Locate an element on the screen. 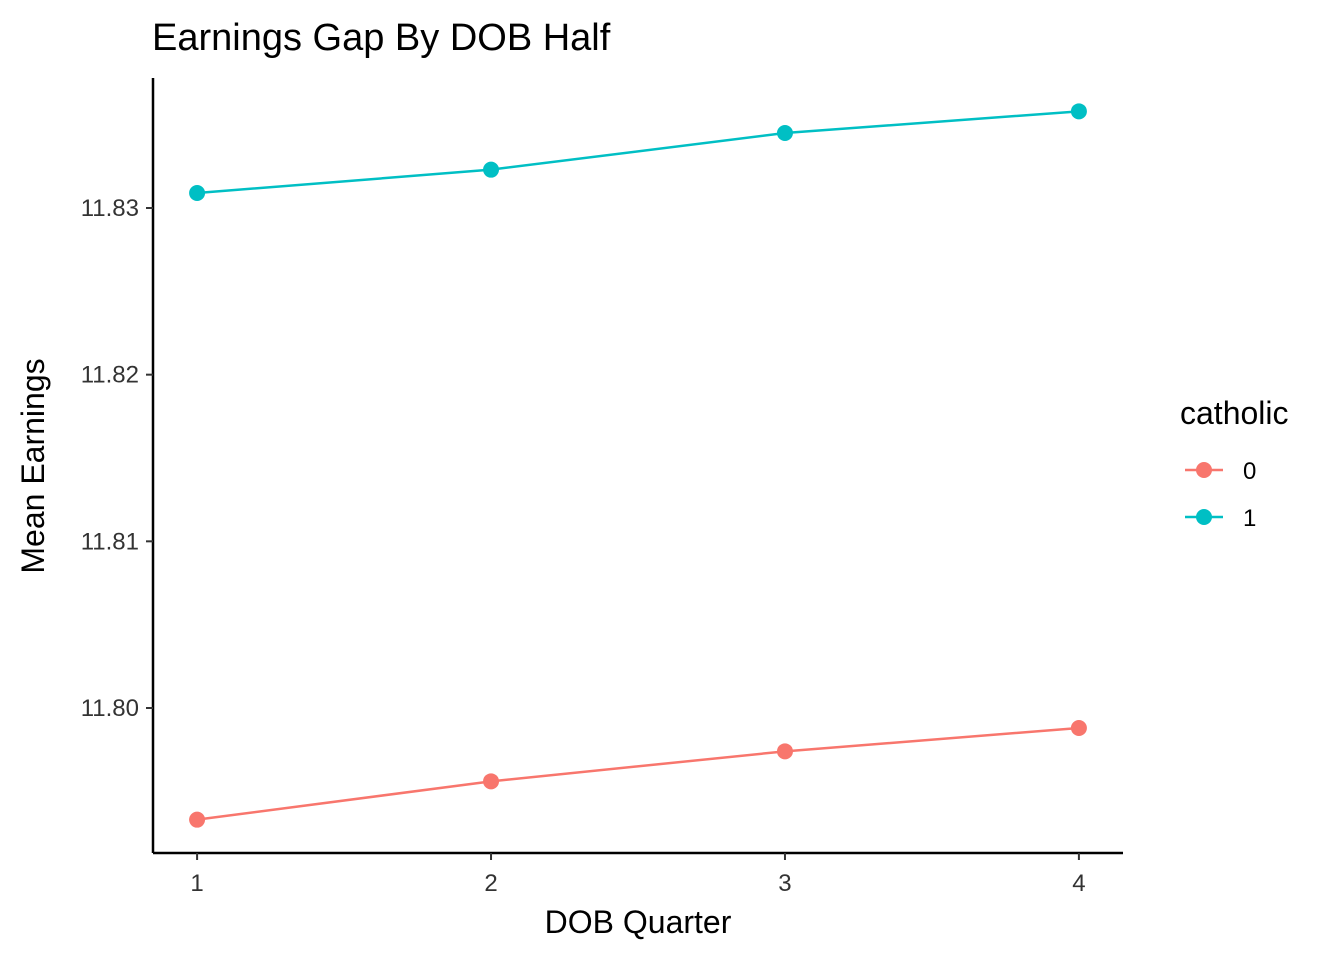 This screenshot has width=1344, height=960. x-tick-label: 2 is located at coordinates (490, 883).